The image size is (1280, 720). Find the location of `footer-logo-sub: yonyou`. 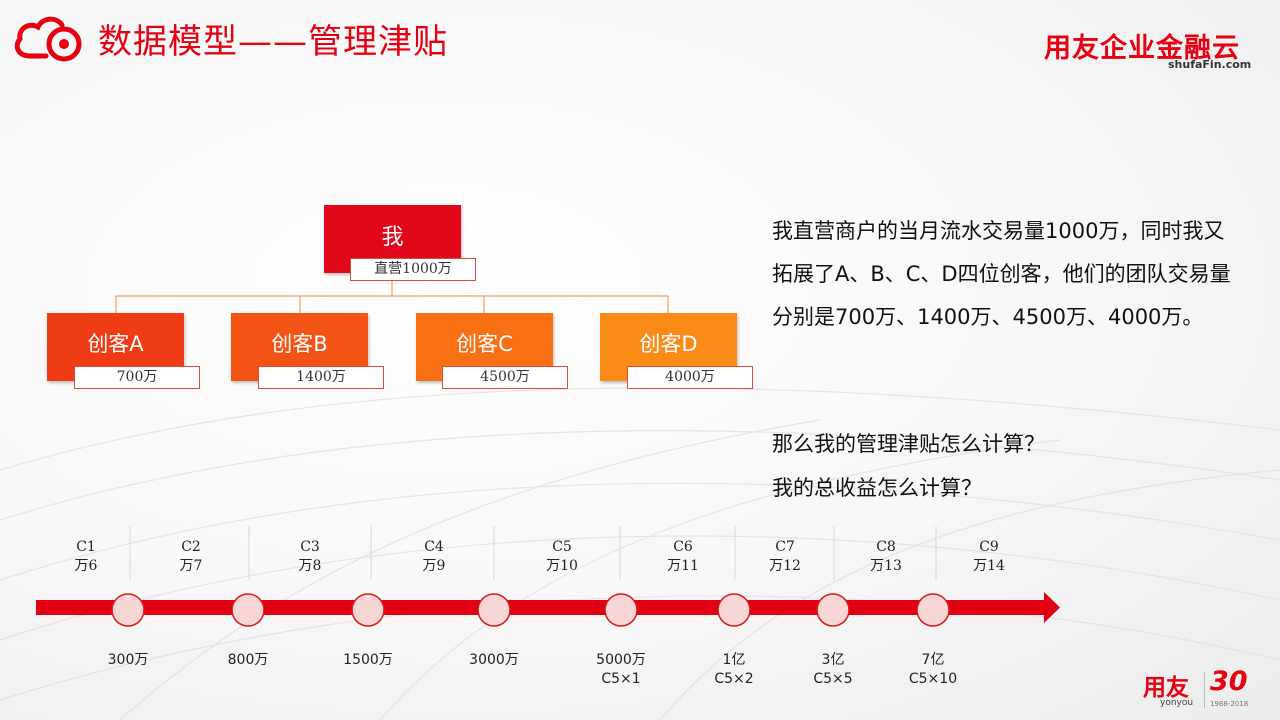

footer-logo-sub: yonyou is located at coordinates (1177, 703).